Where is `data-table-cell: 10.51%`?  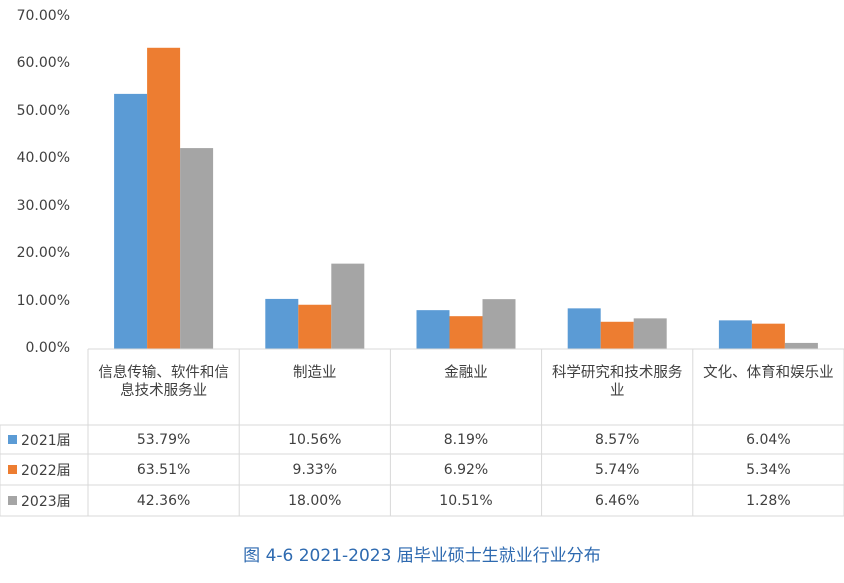 data-table-cell: 10.51% is located at coordinates (466, 500).